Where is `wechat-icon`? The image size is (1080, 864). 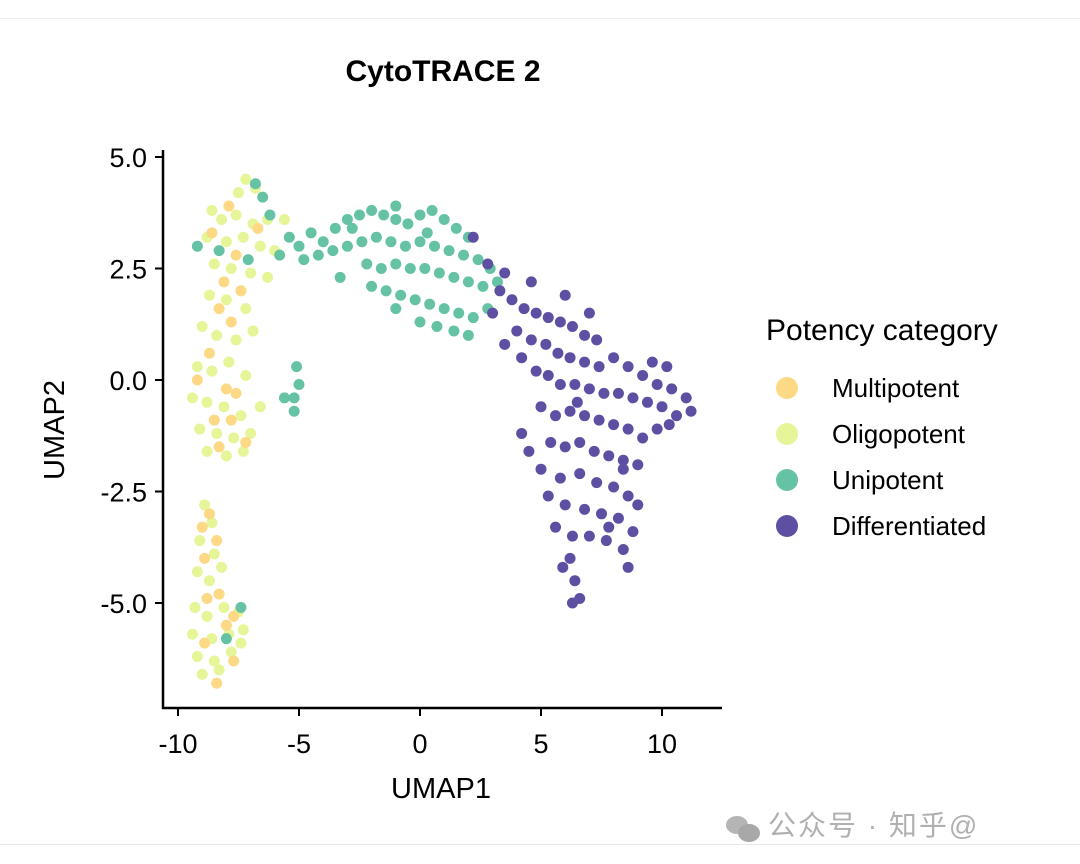
wechat-icon is located at coordinates (744, 828).